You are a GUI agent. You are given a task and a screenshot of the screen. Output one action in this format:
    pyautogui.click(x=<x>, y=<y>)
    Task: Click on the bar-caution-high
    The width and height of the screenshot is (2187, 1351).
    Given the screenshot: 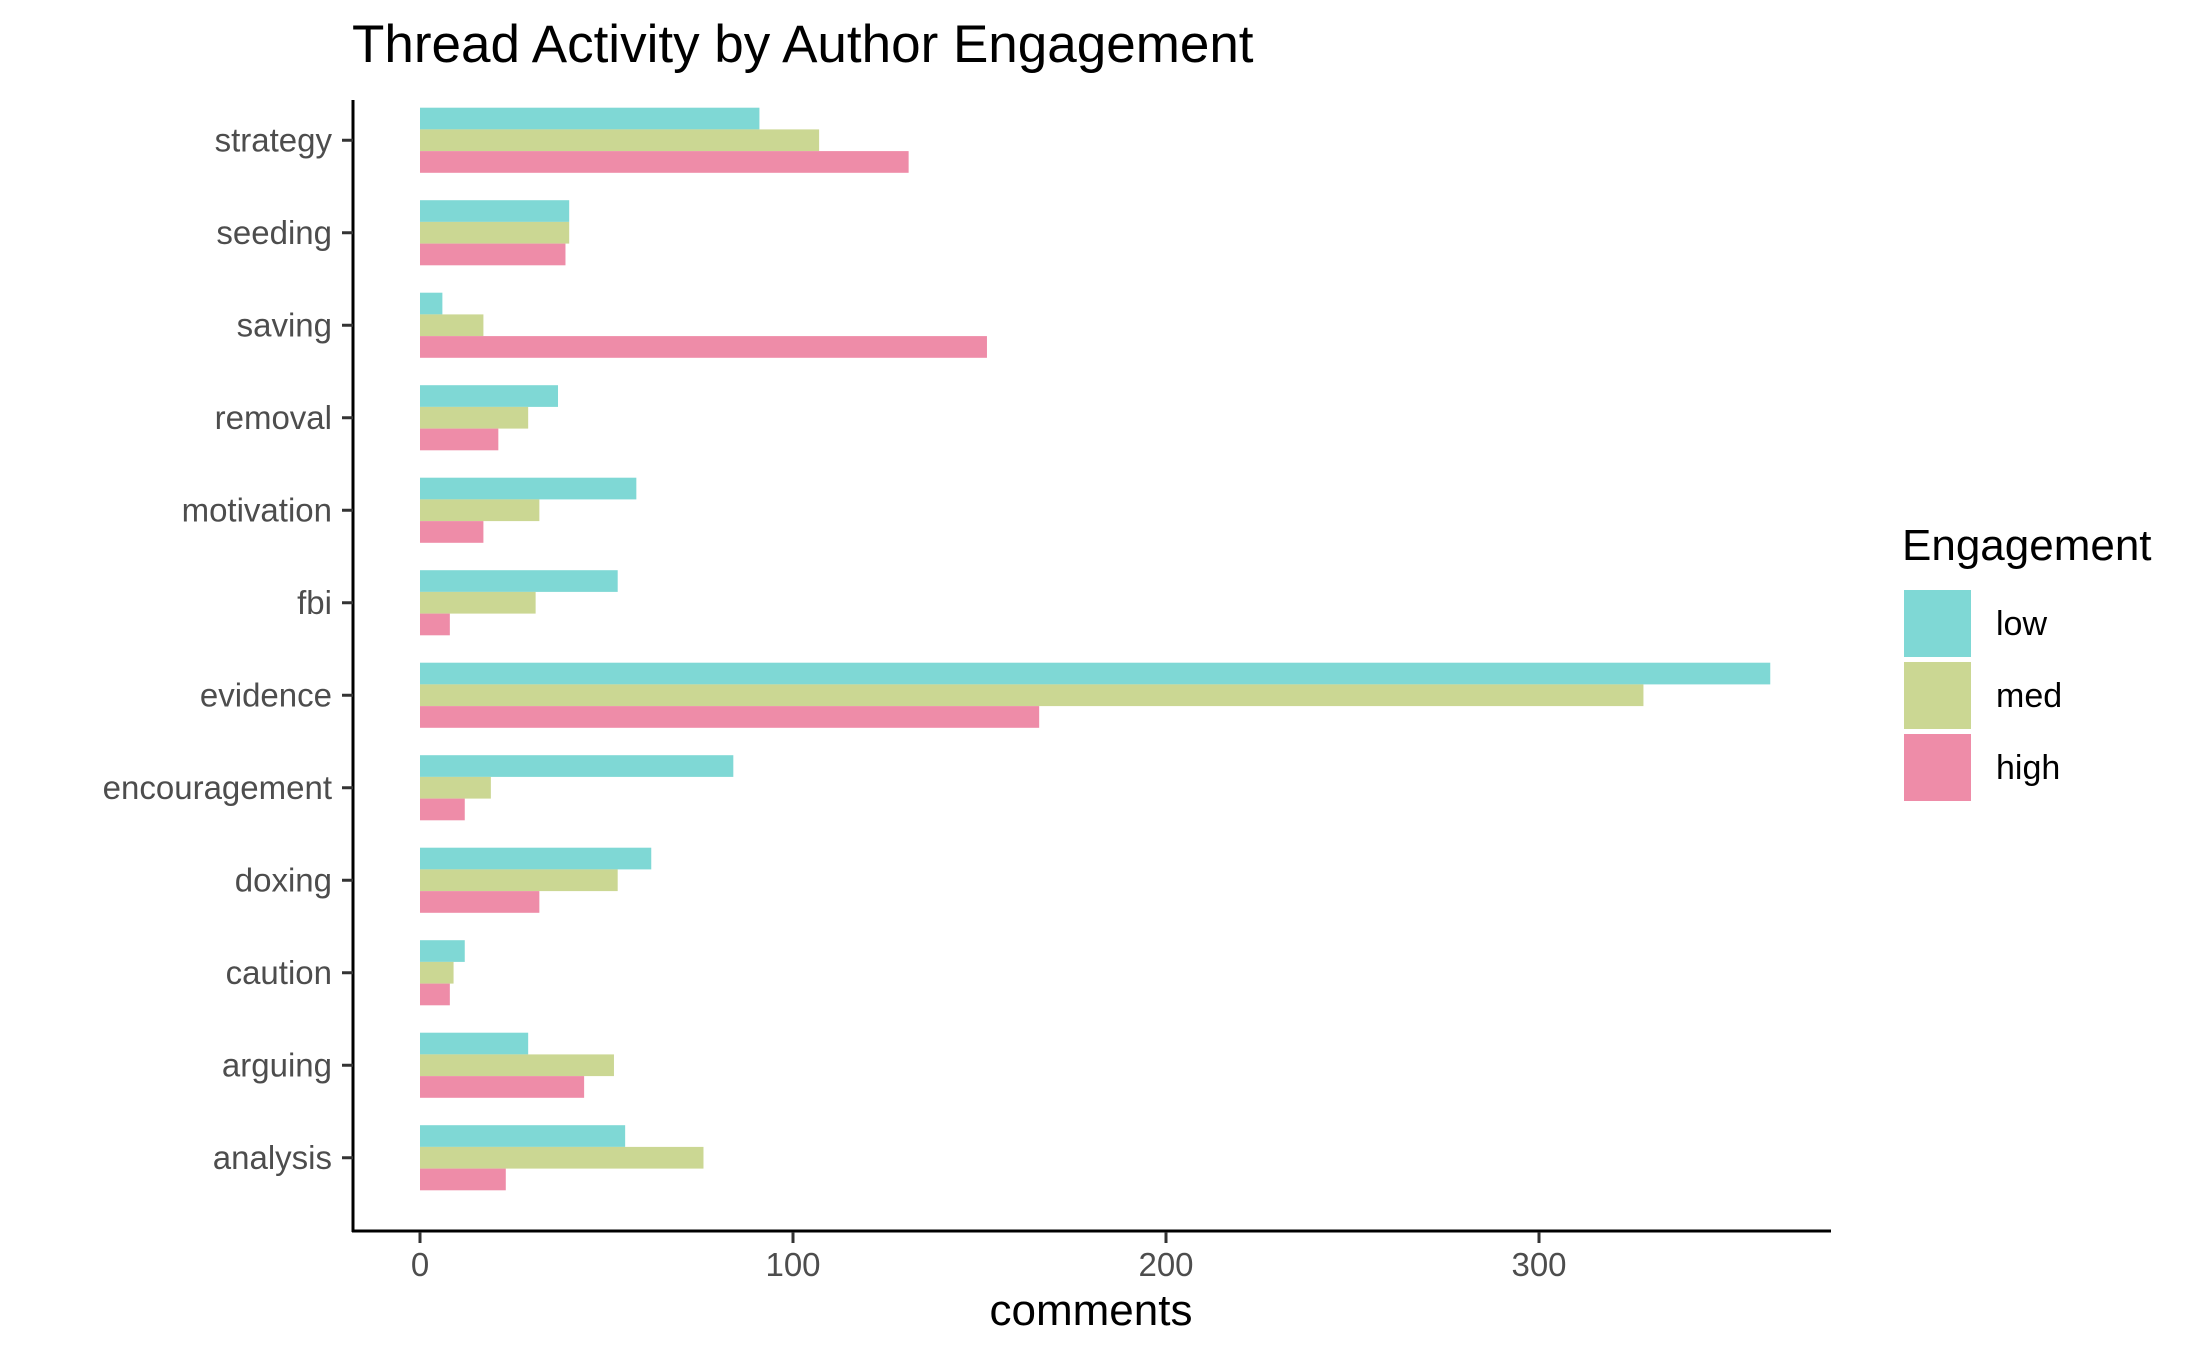 What is the action you would take?
    pyautogui.click(x=435, y=994)
    